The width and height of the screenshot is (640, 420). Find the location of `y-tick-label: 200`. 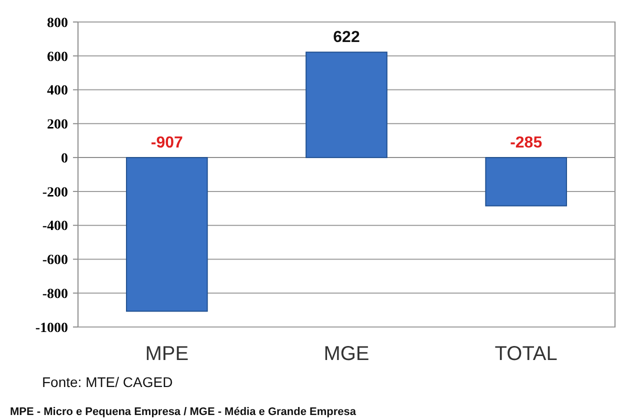

y-tick-label: 200 is located at coordinates (57, 125).